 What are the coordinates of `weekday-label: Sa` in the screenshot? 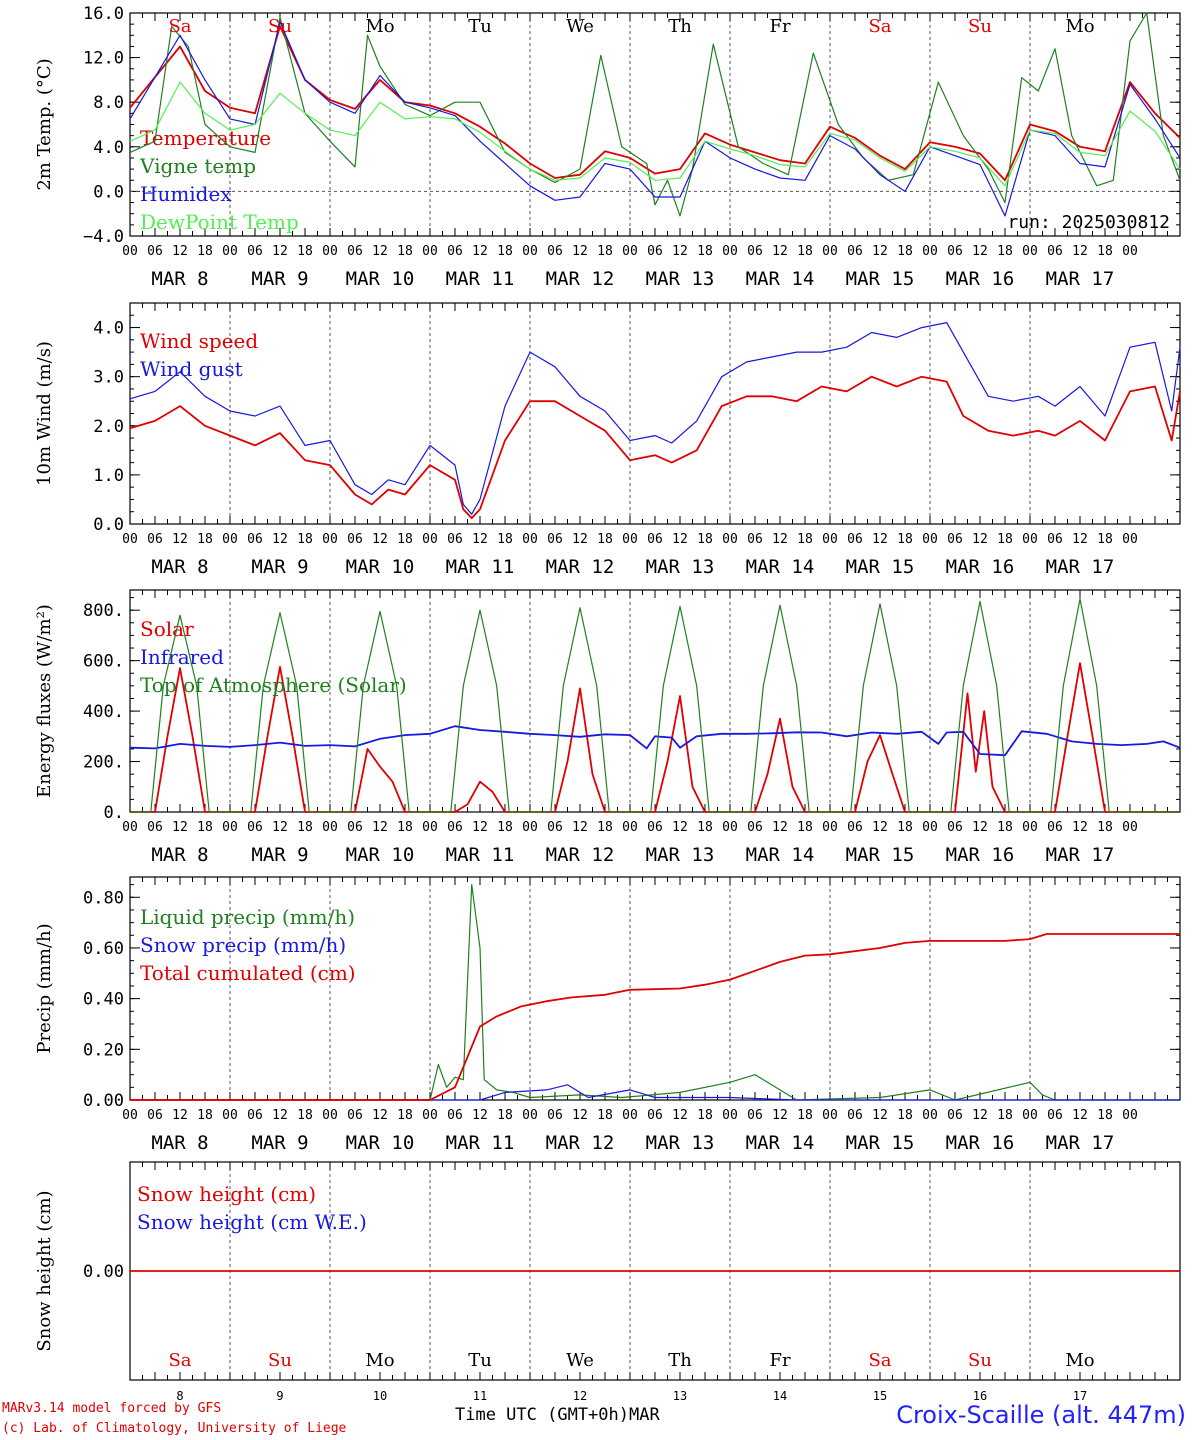 It's located at (179, 1360).